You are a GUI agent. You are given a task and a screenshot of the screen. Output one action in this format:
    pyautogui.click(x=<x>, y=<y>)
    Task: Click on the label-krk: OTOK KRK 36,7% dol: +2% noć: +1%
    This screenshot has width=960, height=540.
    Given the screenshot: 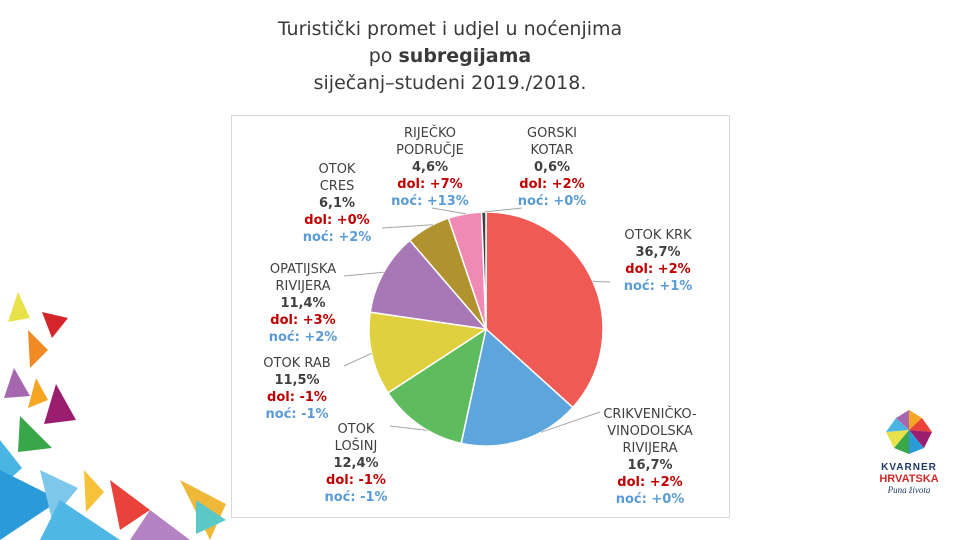 What is the action you would take?
    pyautogui.click(x=658, y=261)
    